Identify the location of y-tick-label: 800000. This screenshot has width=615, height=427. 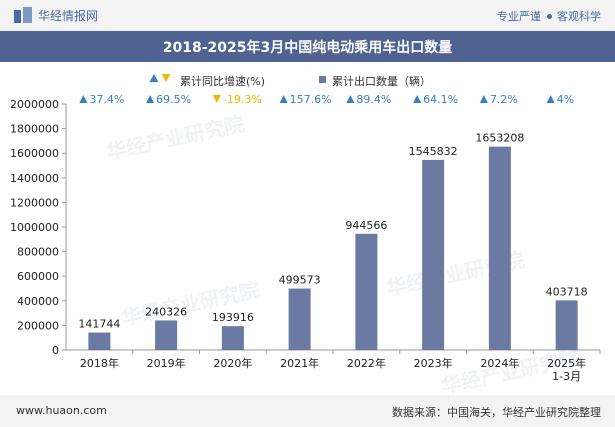
(38, 252).